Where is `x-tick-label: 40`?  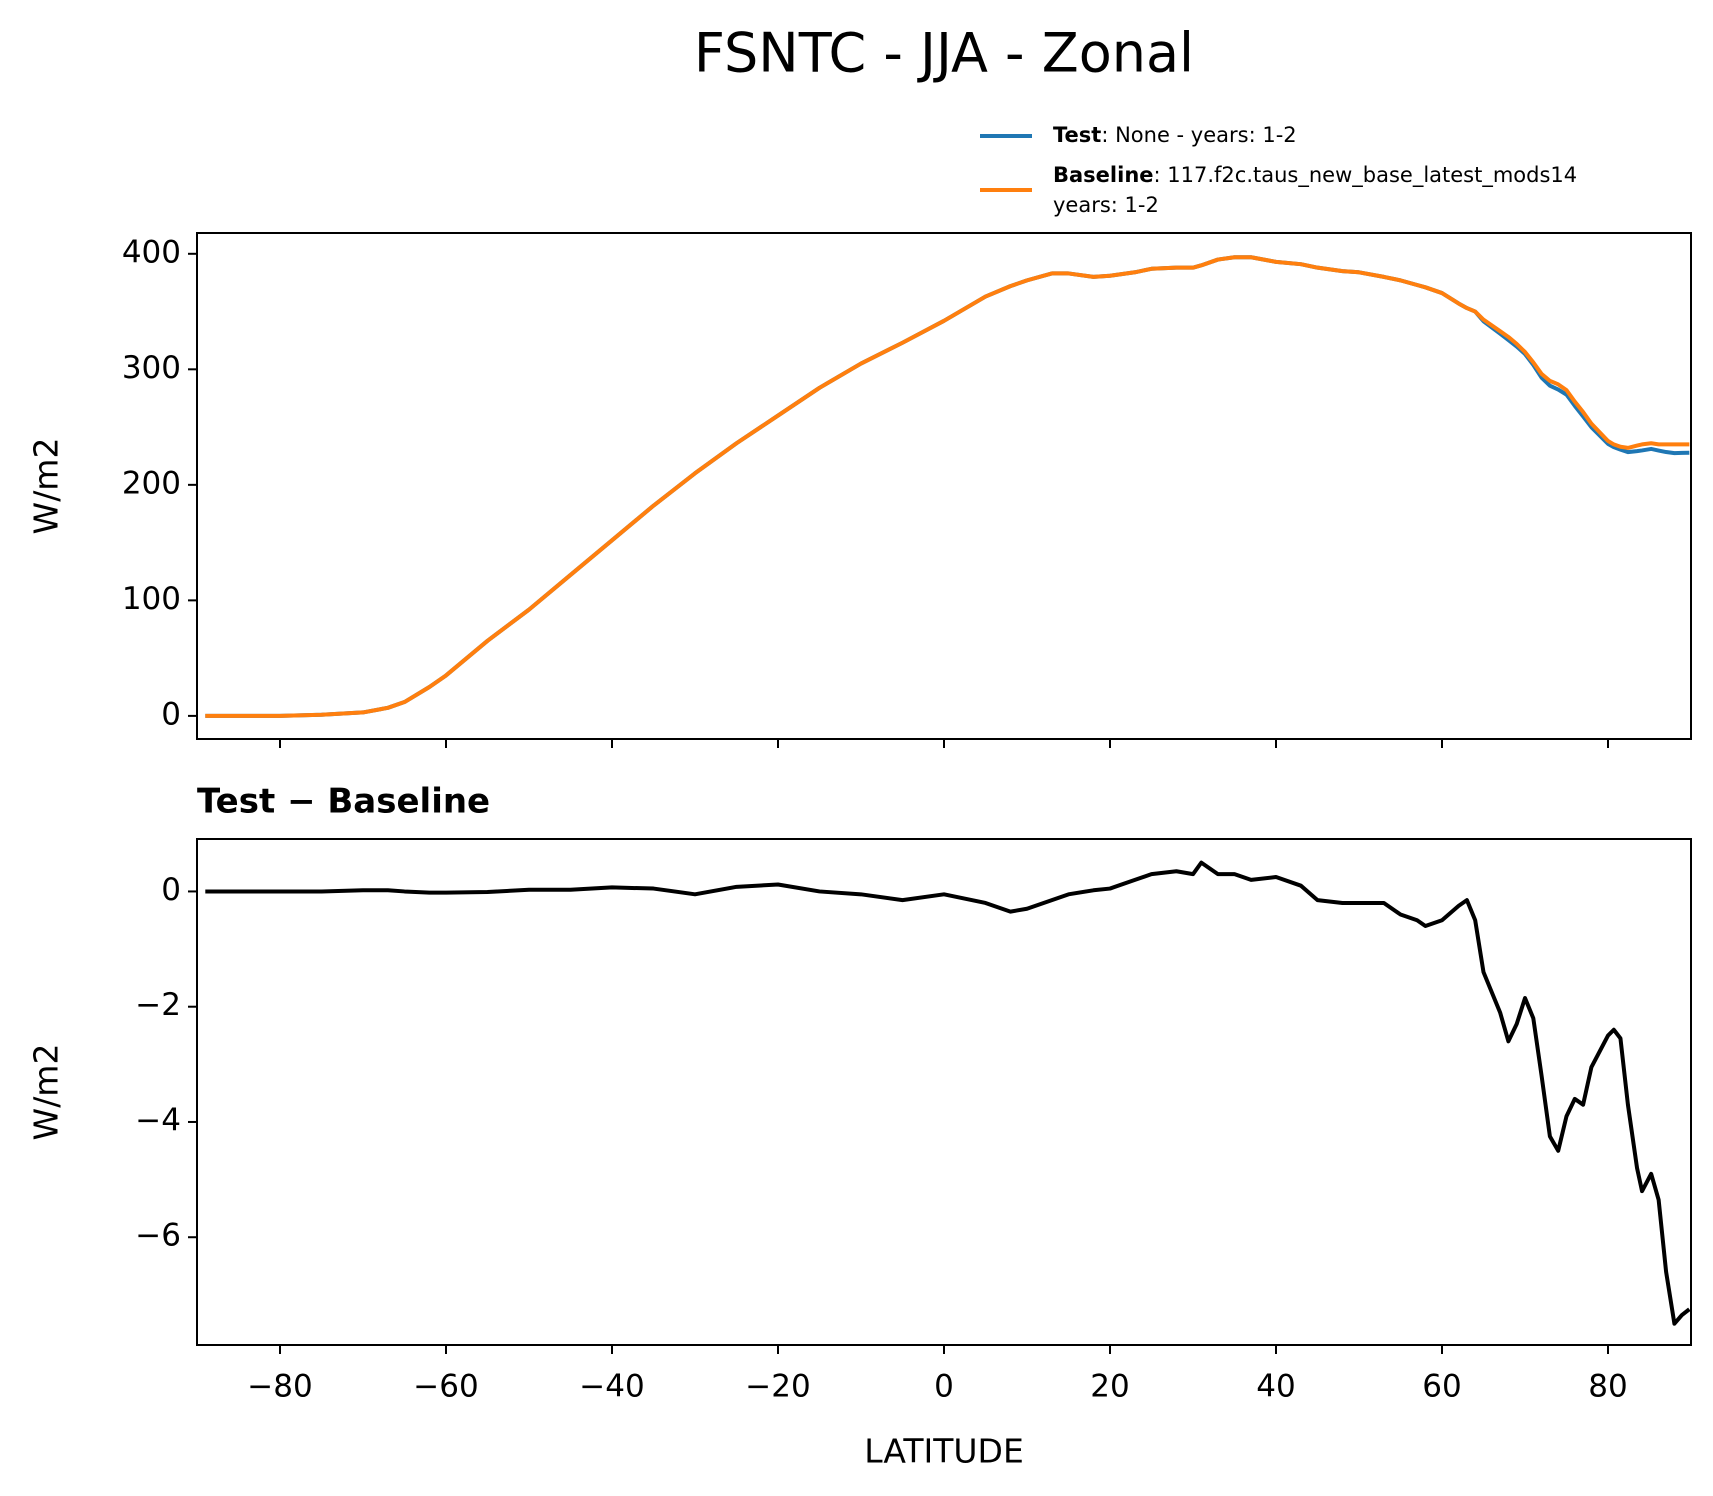 x-tick-label: 40 is located at coordinates (1275, 1387).